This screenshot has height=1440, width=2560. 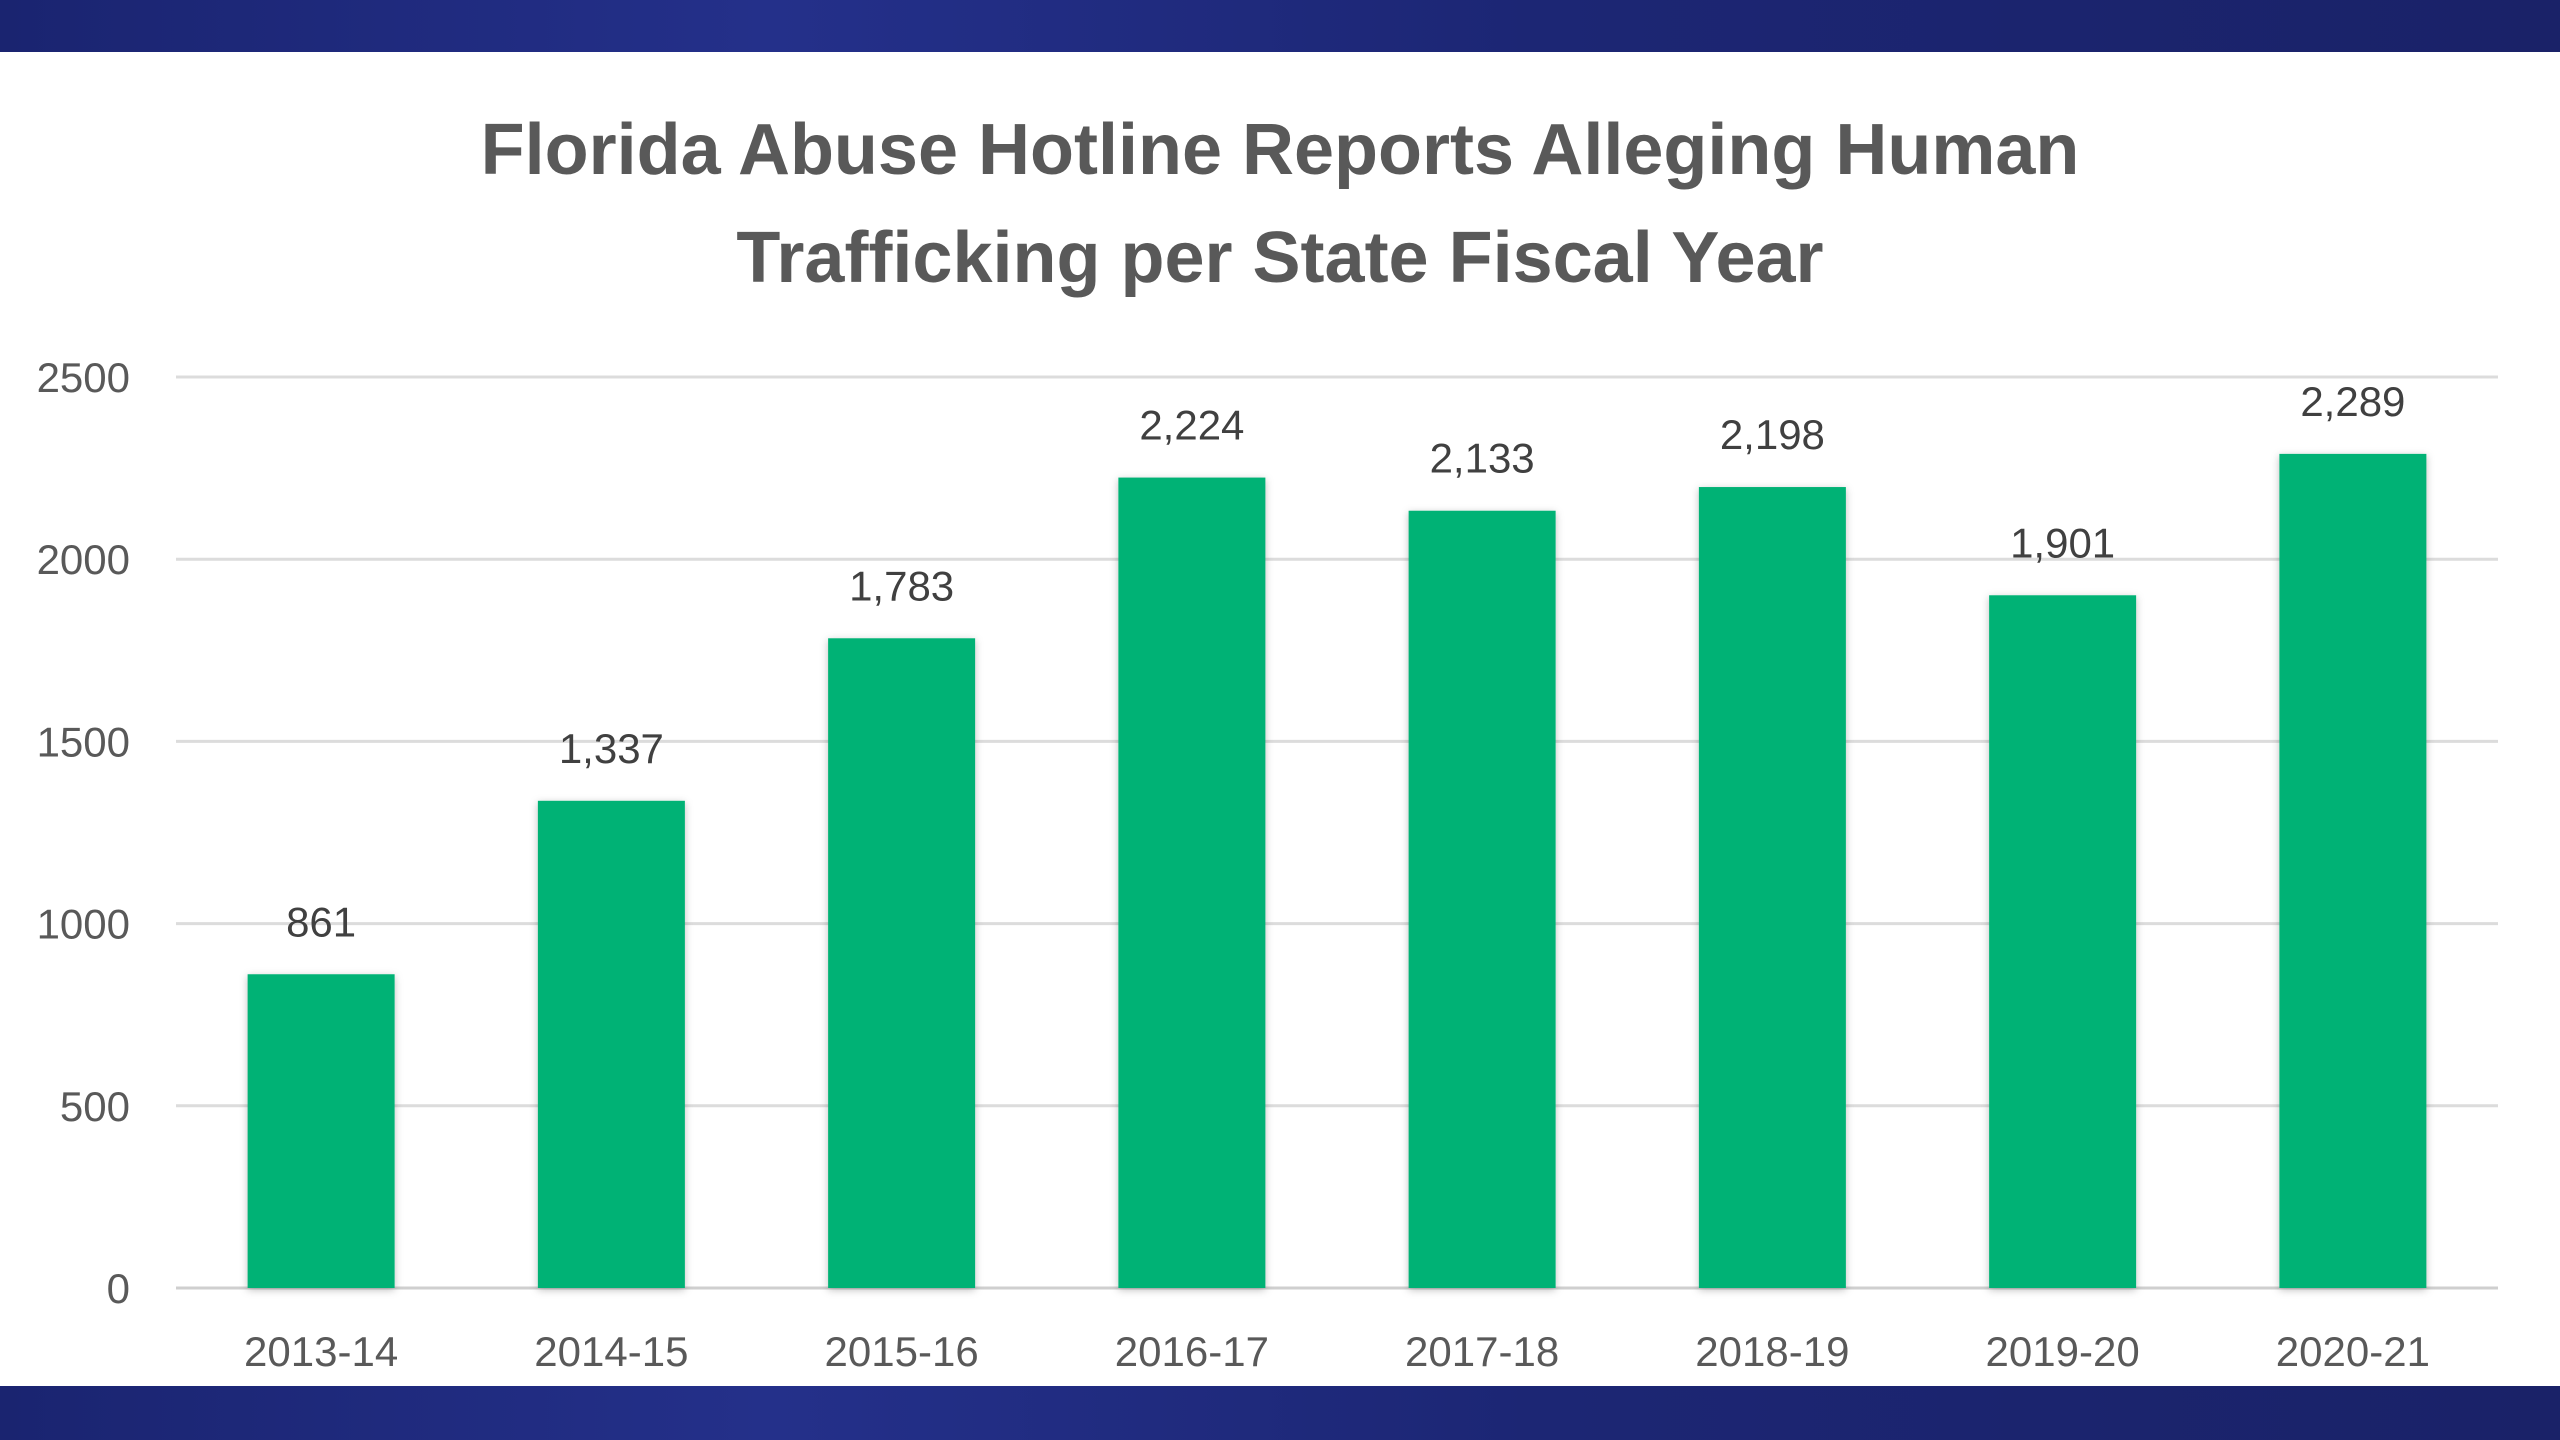 I want to click on data-label: 1,783, so click(x=901, y=585).